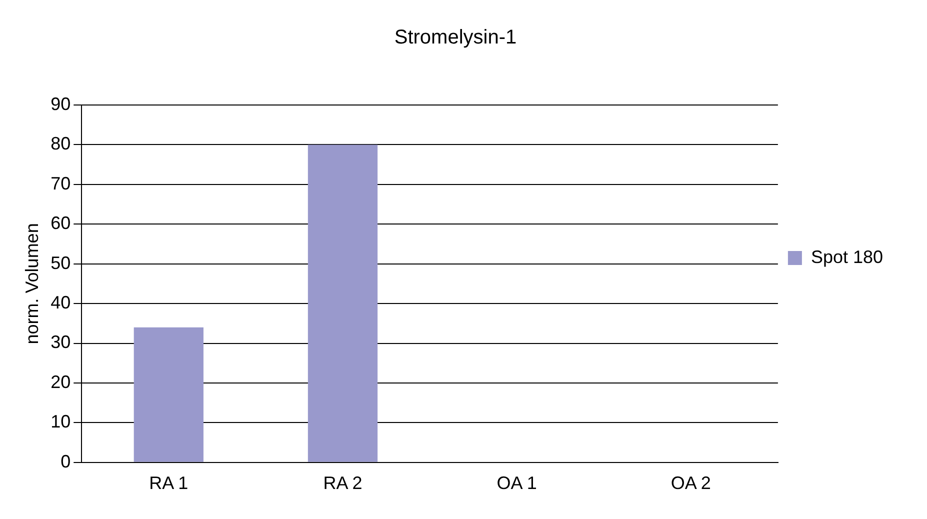  What do you see at coordinates (455, 37) in the screenshot?
I see `chart-title: Stromelysin-1` at bounding box center [455, 37].